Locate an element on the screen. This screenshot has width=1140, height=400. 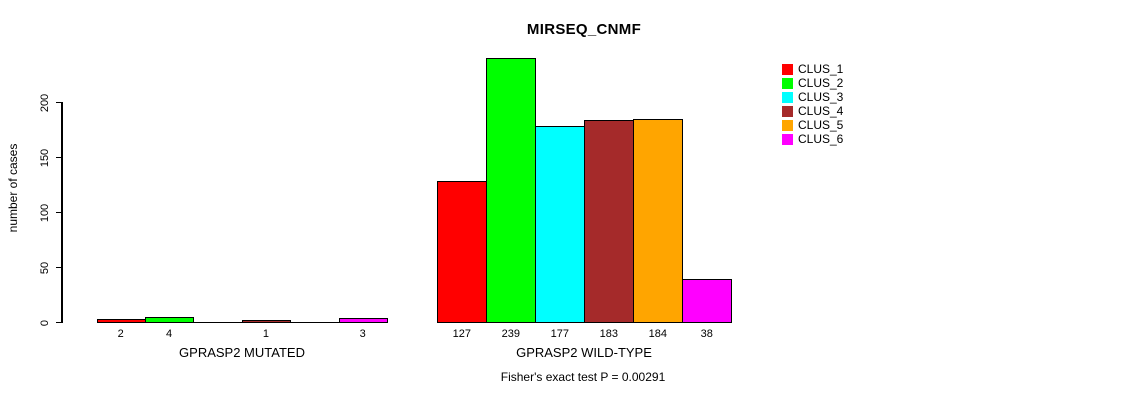
bar-value-label: 2 is located at coordinates (120, 334).